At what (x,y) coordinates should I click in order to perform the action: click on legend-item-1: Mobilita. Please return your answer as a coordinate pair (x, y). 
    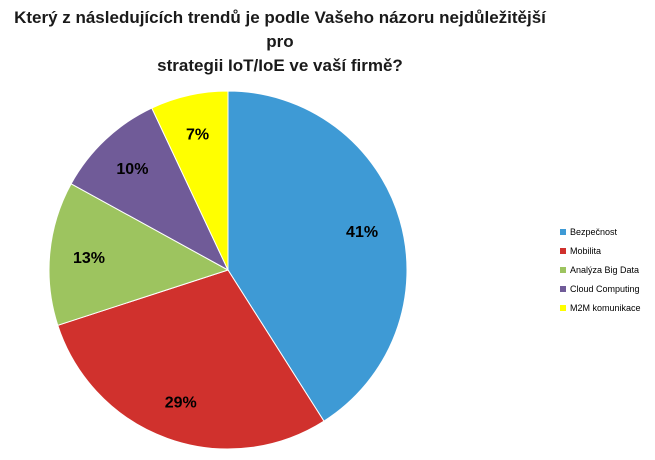
    Looking at the image, I should click on (600, 250).